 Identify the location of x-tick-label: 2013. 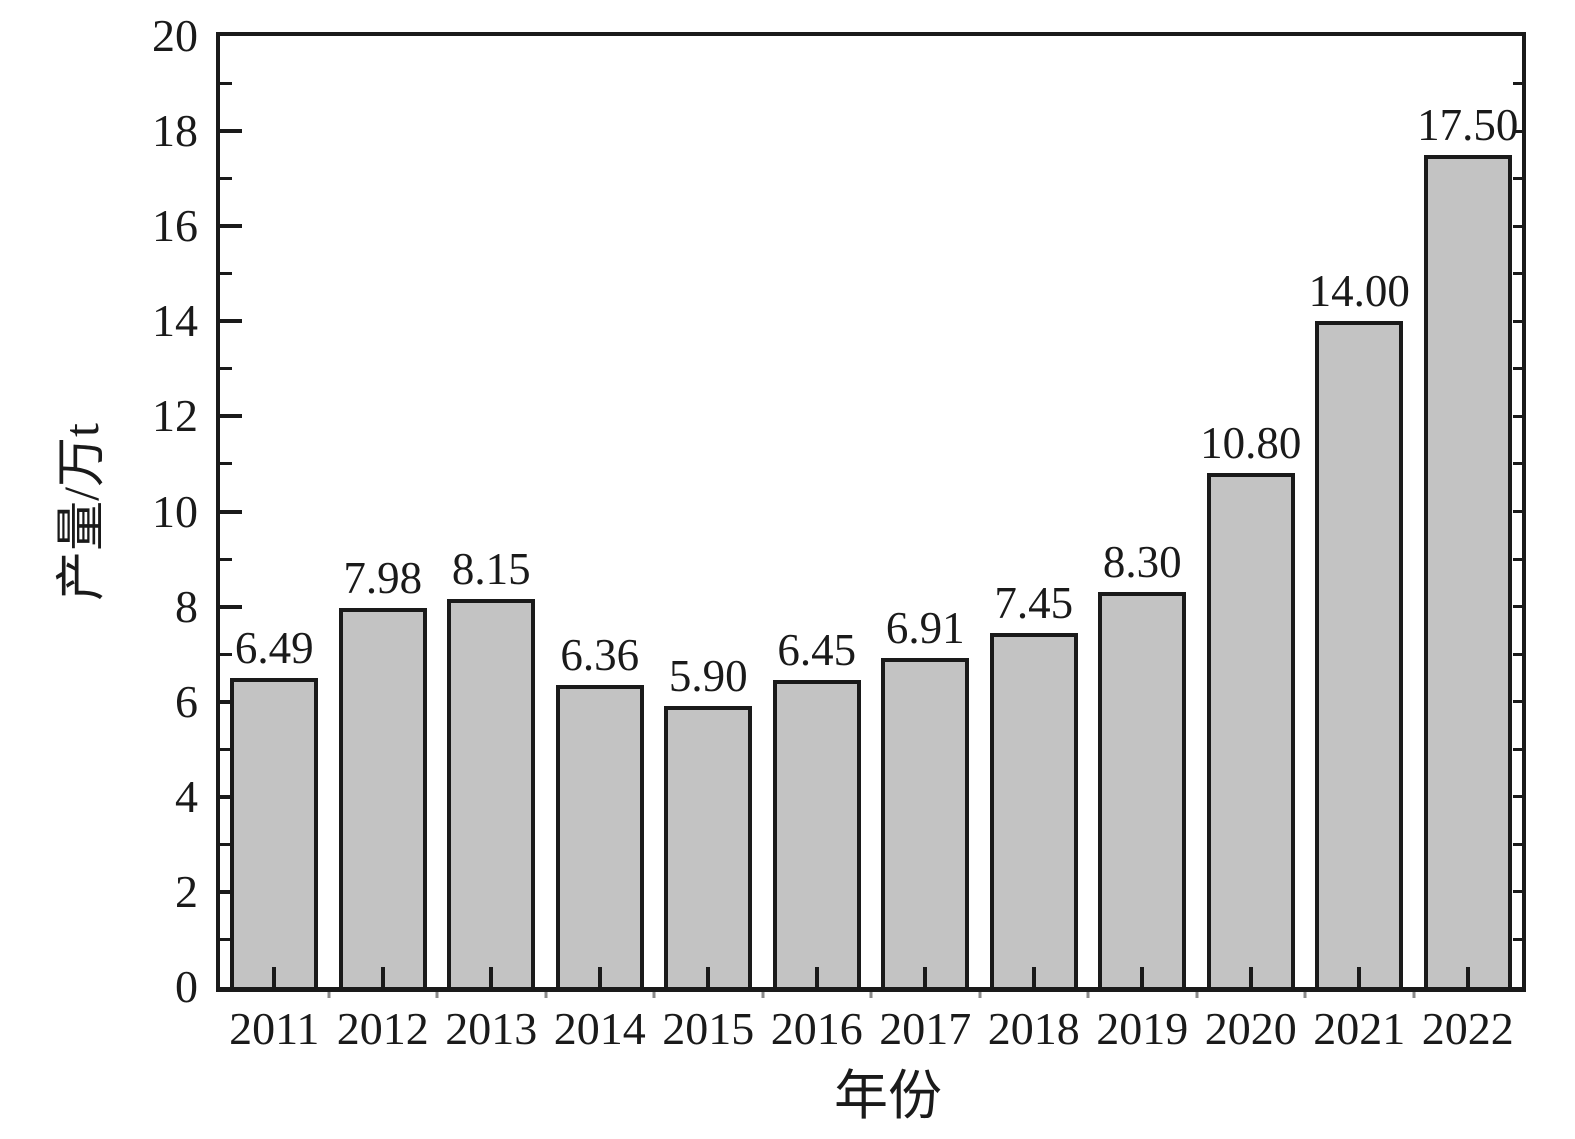
(491, 1028).